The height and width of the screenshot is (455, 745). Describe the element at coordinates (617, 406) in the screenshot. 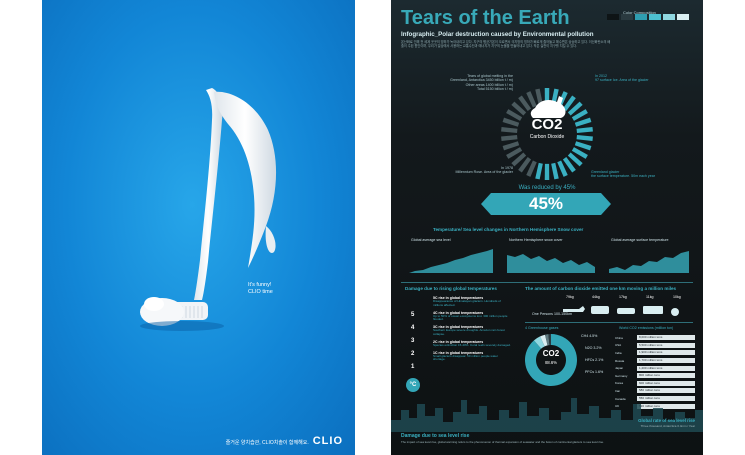

I see `table-cell-country: UK` at that location.